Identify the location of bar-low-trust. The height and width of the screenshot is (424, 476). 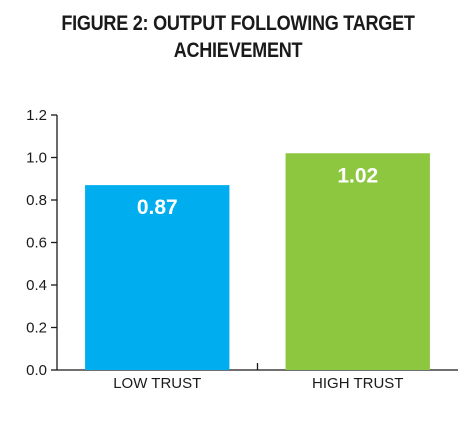
(157, 277).